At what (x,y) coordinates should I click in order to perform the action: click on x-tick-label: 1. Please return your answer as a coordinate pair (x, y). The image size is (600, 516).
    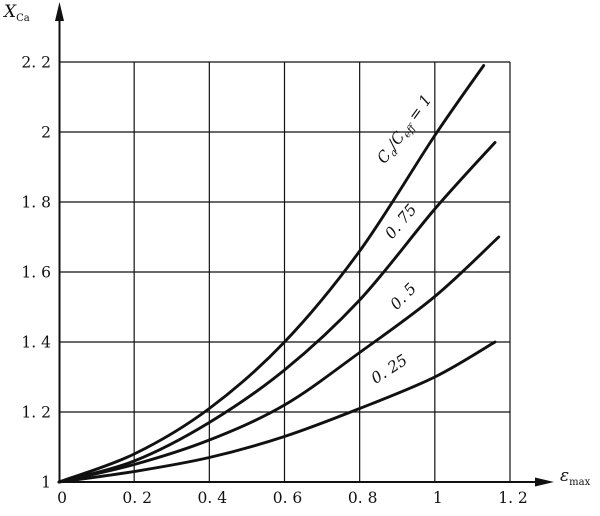
    Looking at the image, I should click on (438, 498).